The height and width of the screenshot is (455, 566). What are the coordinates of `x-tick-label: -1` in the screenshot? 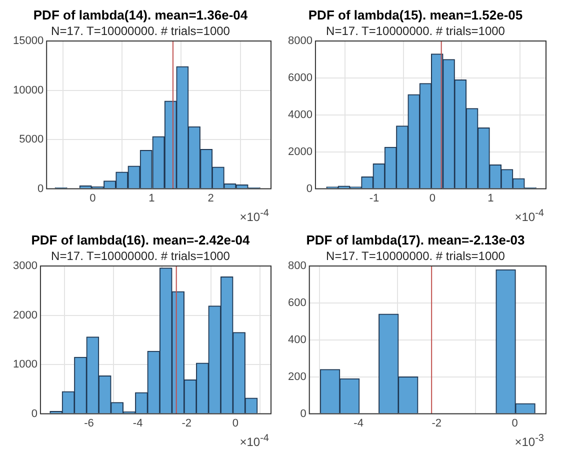 It's located at (374, 198).